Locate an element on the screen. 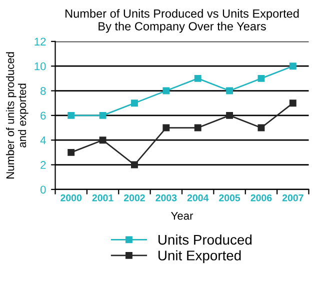 The image size is (325, 296). x-tick-label: 2001 is located at coordinates (103, 198).